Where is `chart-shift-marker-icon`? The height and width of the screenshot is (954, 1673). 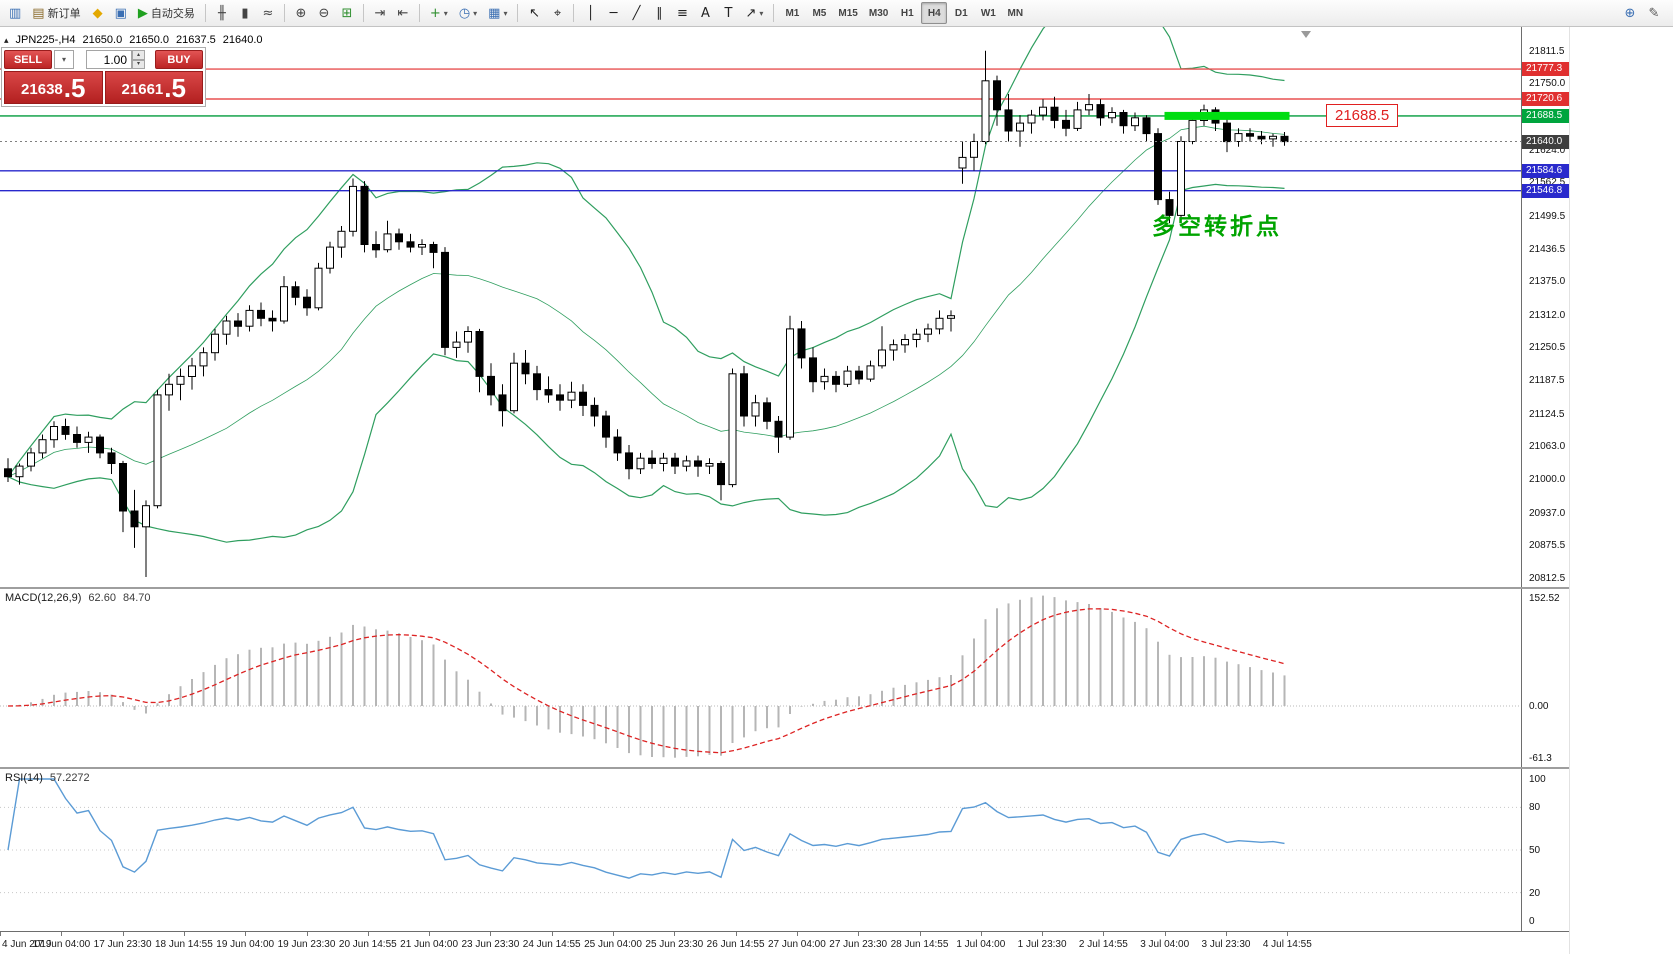
chart-shift-marker-icon is located at coordinates (1306, 34).